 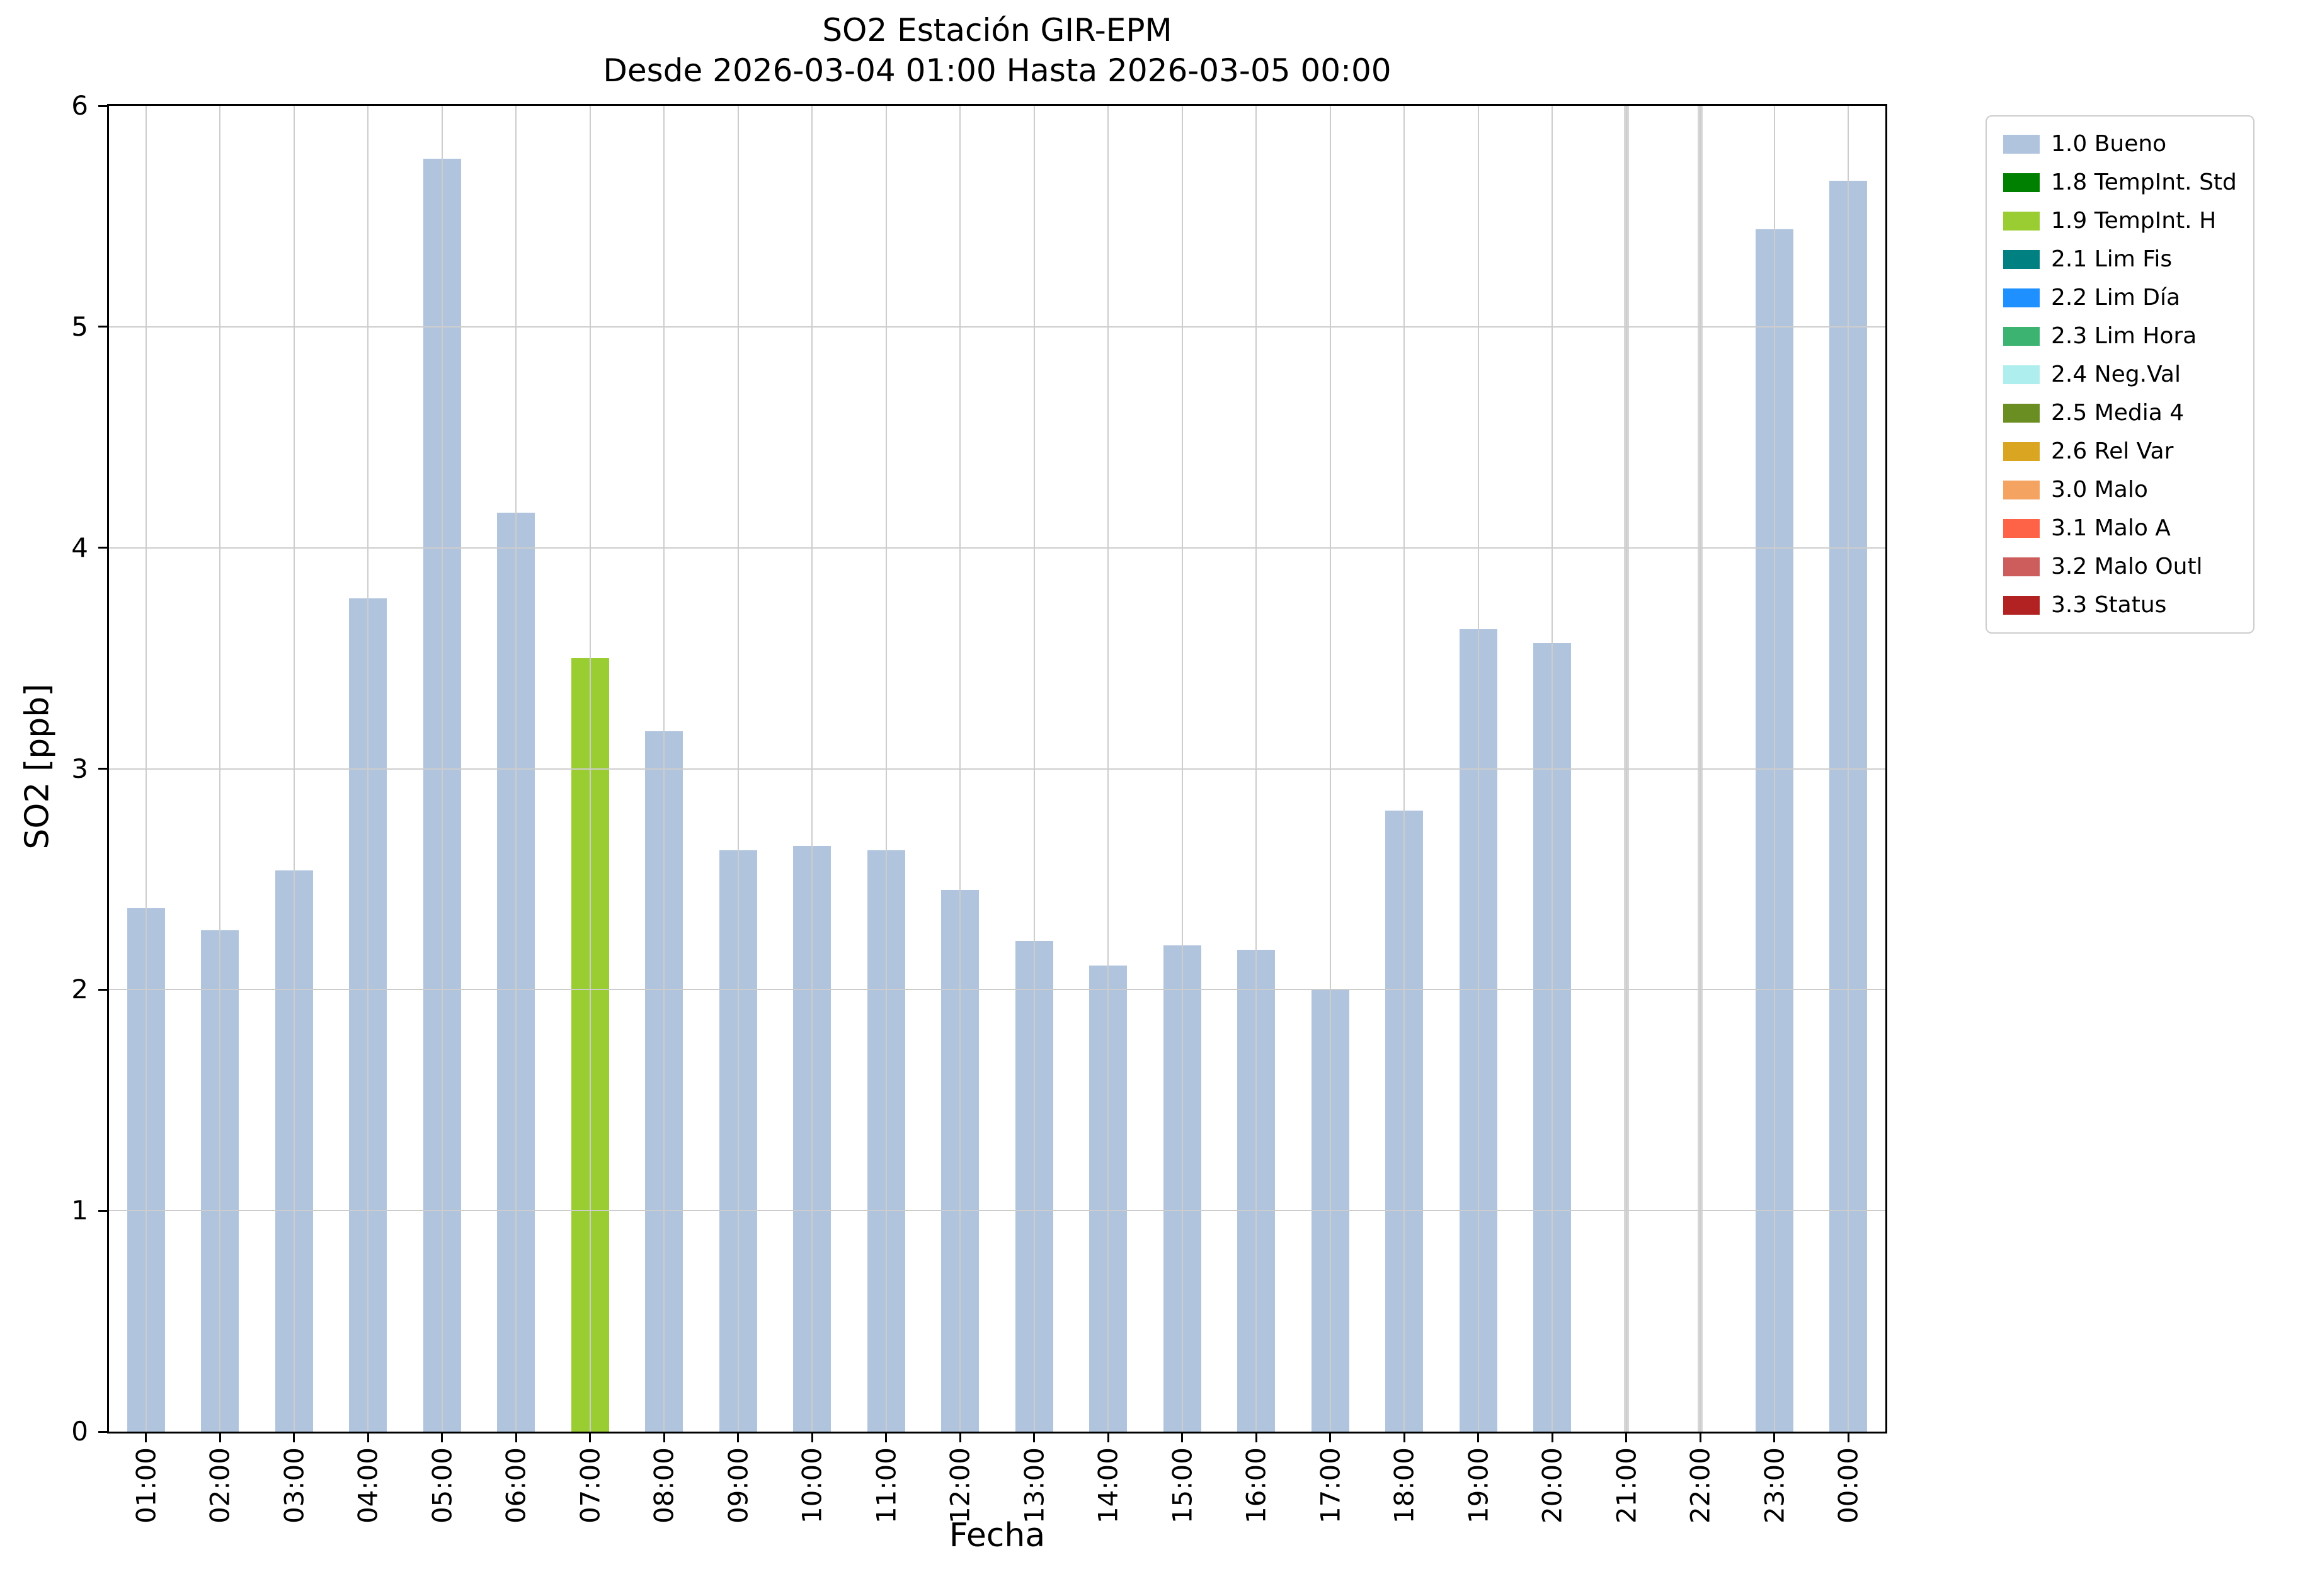 I want to click on x-tick-label-text: 08:00, so click(x=664, y=1485).